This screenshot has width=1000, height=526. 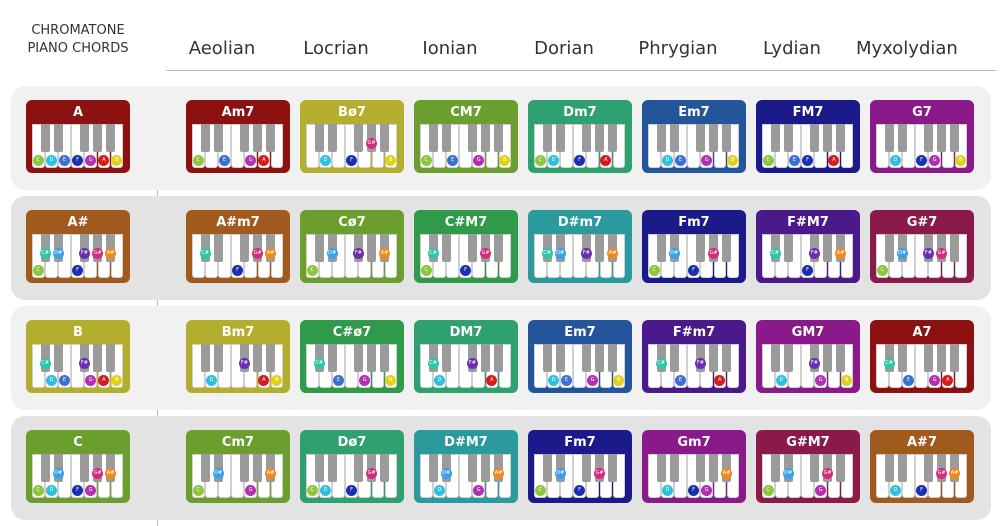 I want to click on root-card-asharp: A# C C# D# F F# G# A#, so click(x=78, y=246).